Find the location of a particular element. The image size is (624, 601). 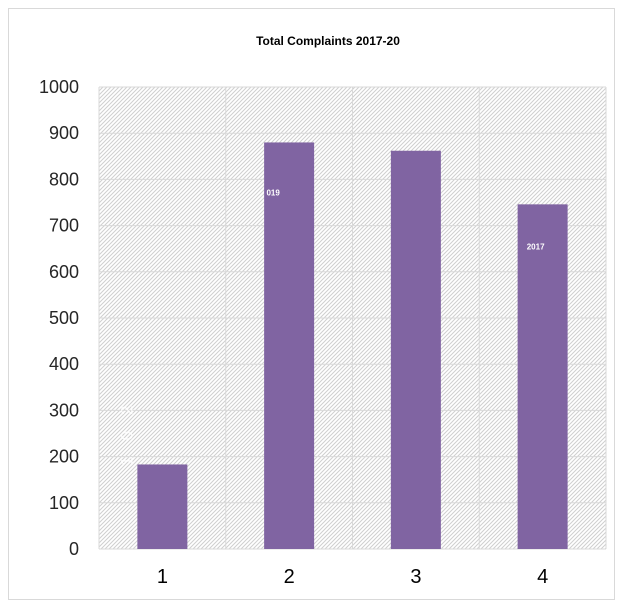

bar-inner-label: 2017 is located at coordinates (536, 246).